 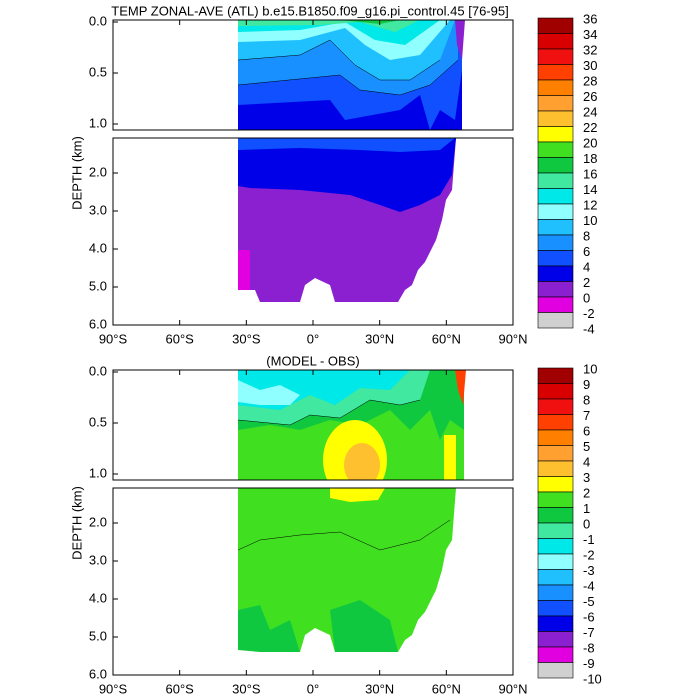 I want to click on colorbar-label: 28, so click(x=590, y=80).